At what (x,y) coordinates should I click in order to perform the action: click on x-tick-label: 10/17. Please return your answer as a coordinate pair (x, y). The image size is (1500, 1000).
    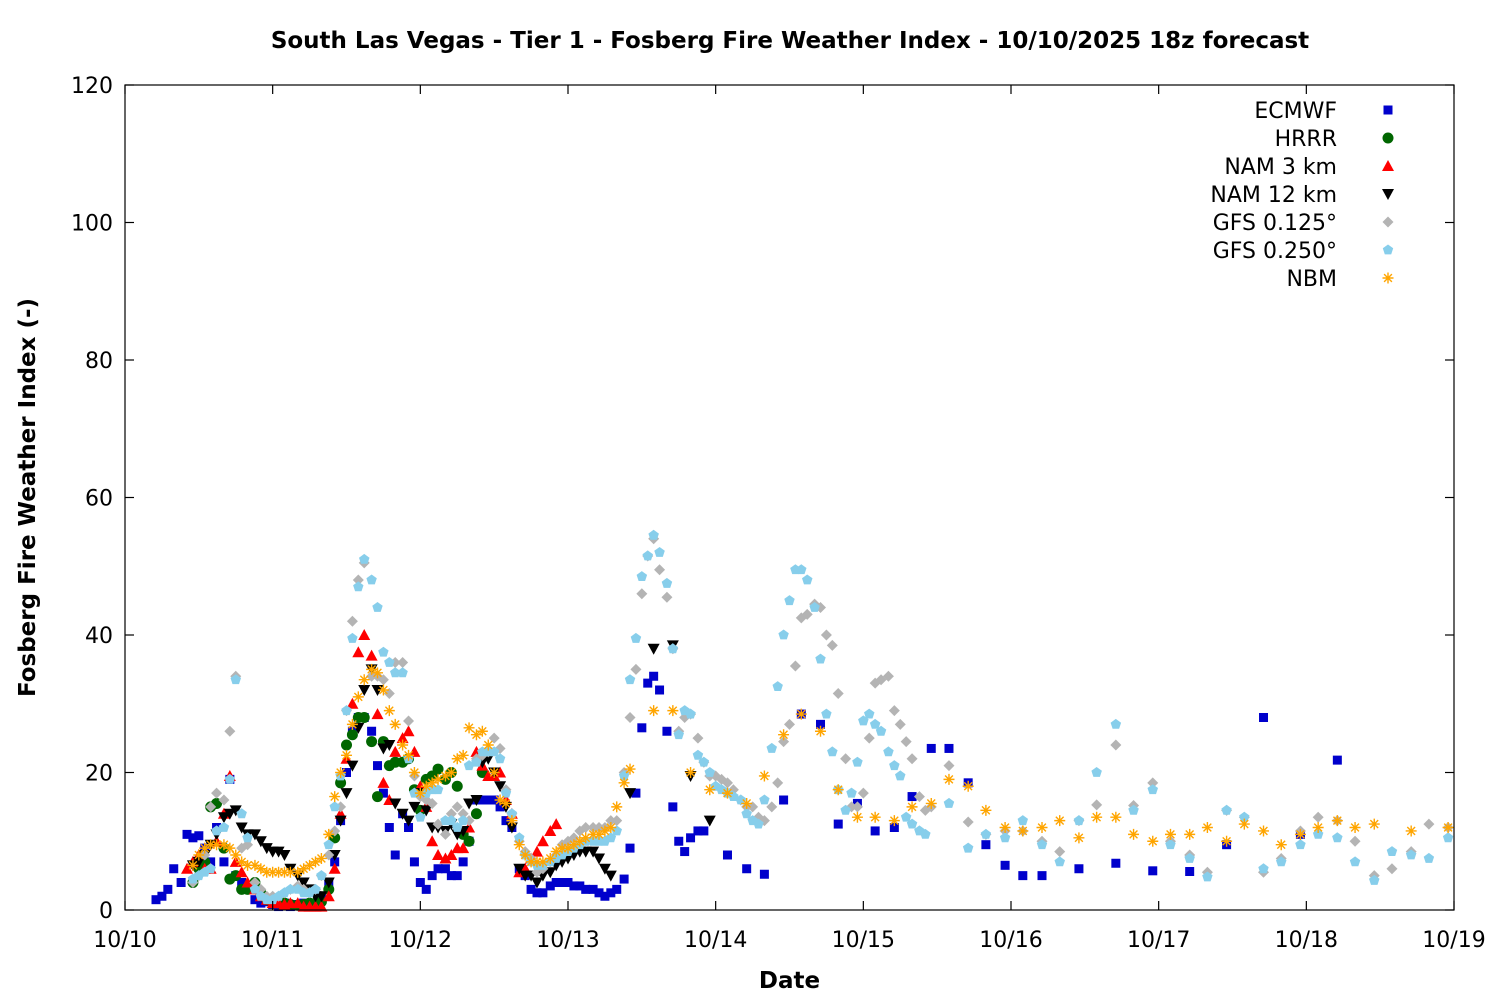
    Looking at the image, I should click on (1158, 940).